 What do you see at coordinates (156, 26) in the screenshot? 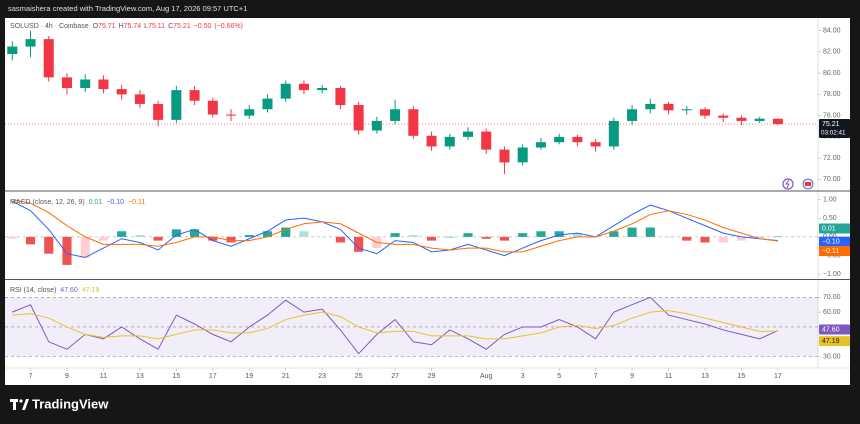
I see `ohlc-value: 75.11` at bounding box center [156, 26].